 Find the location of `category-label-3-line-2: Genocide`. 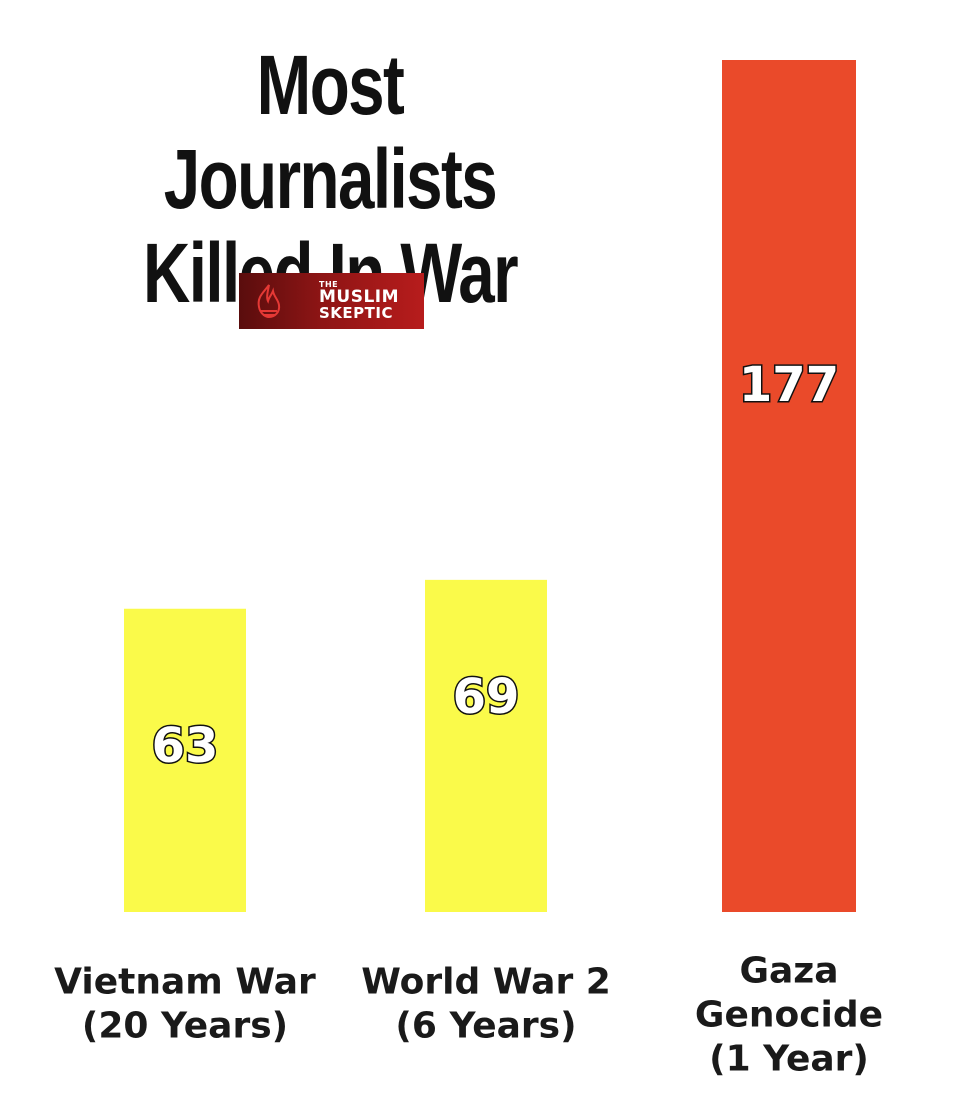

category-label-3-line-2: Genocide is located at coordinates (789, 1015).